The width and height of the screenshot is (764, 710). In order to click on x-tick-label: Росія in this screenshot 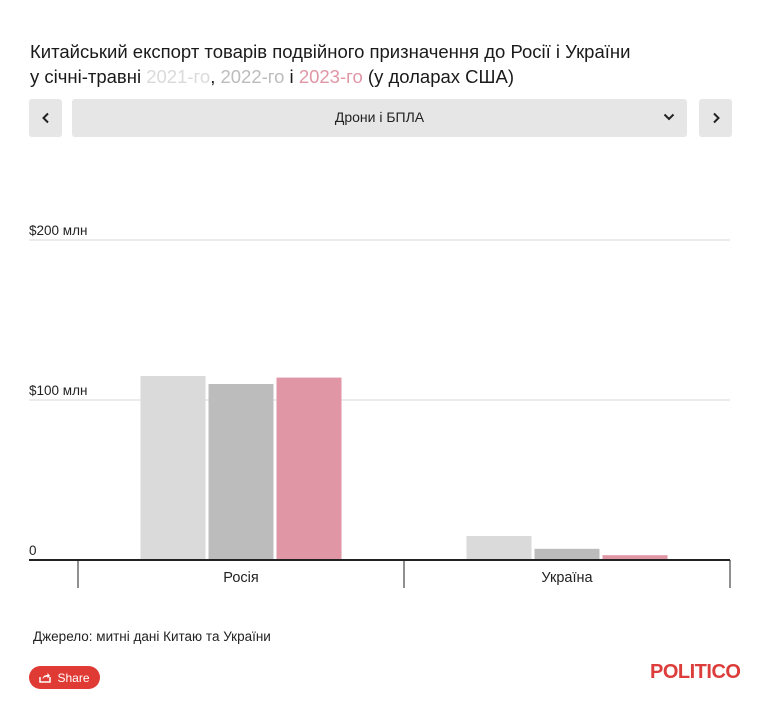, I will do `click(240, 578)`.